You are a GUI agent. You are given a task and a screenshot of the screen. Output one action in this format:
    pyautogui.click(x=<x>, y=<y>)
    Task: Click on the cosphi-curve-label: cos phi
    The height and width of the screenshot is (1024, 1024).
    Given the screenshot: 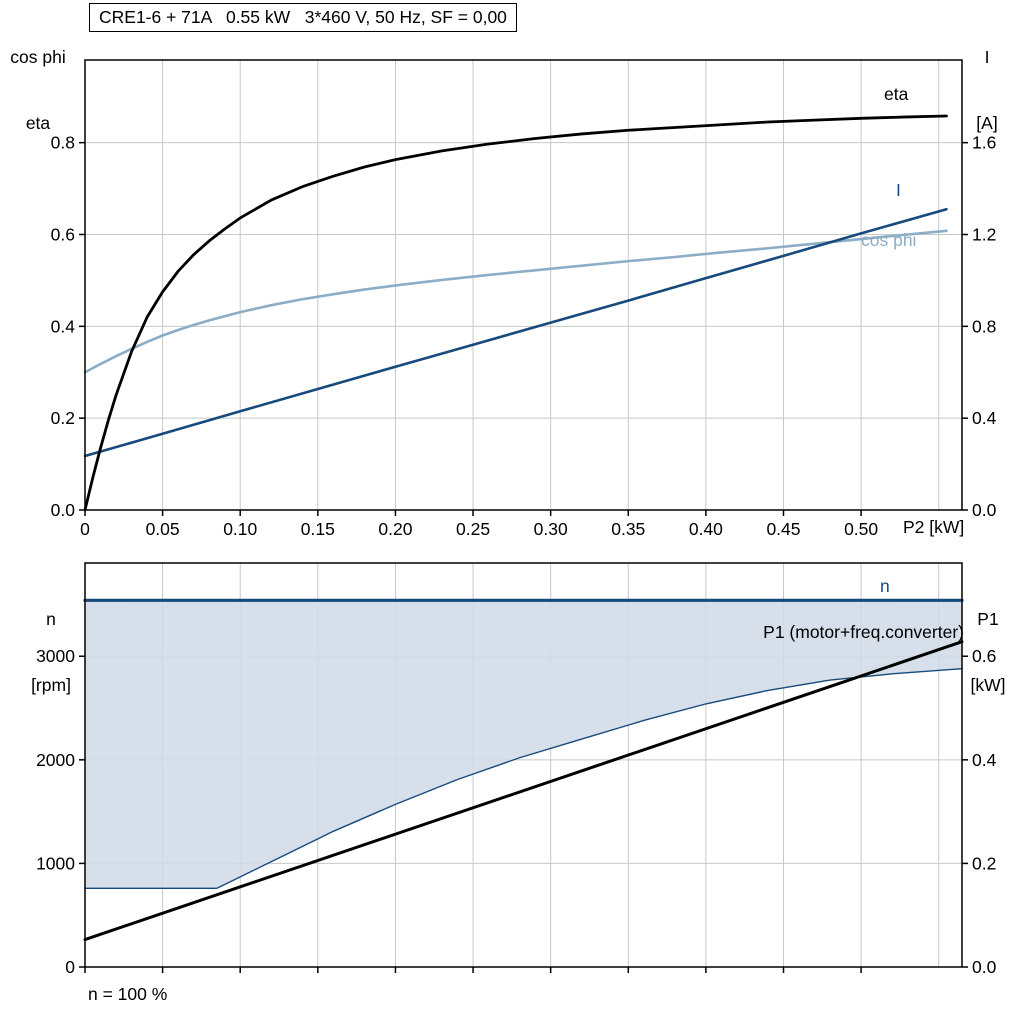 What is the action you would take?
    pyautogui.click(x=889, y=240)
    